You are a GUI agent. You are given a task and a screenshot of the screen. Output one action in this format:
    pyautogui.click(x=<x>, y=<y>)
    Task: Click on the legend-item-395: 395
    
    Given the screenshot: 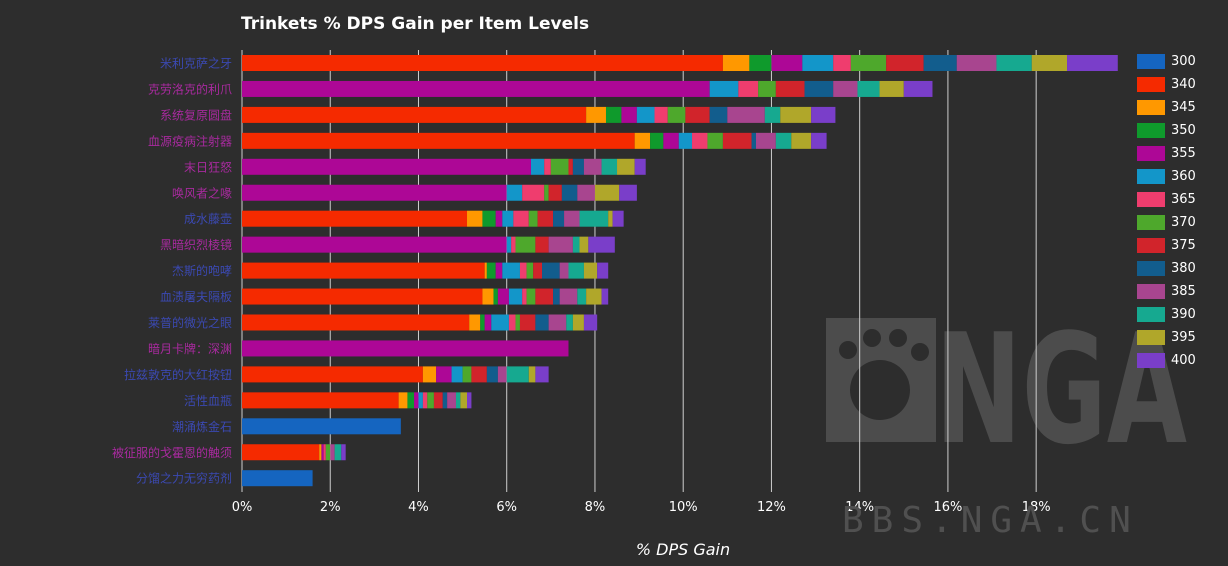 What is the action you would take?
    pyautogui.click(x=1166, y=337)
    